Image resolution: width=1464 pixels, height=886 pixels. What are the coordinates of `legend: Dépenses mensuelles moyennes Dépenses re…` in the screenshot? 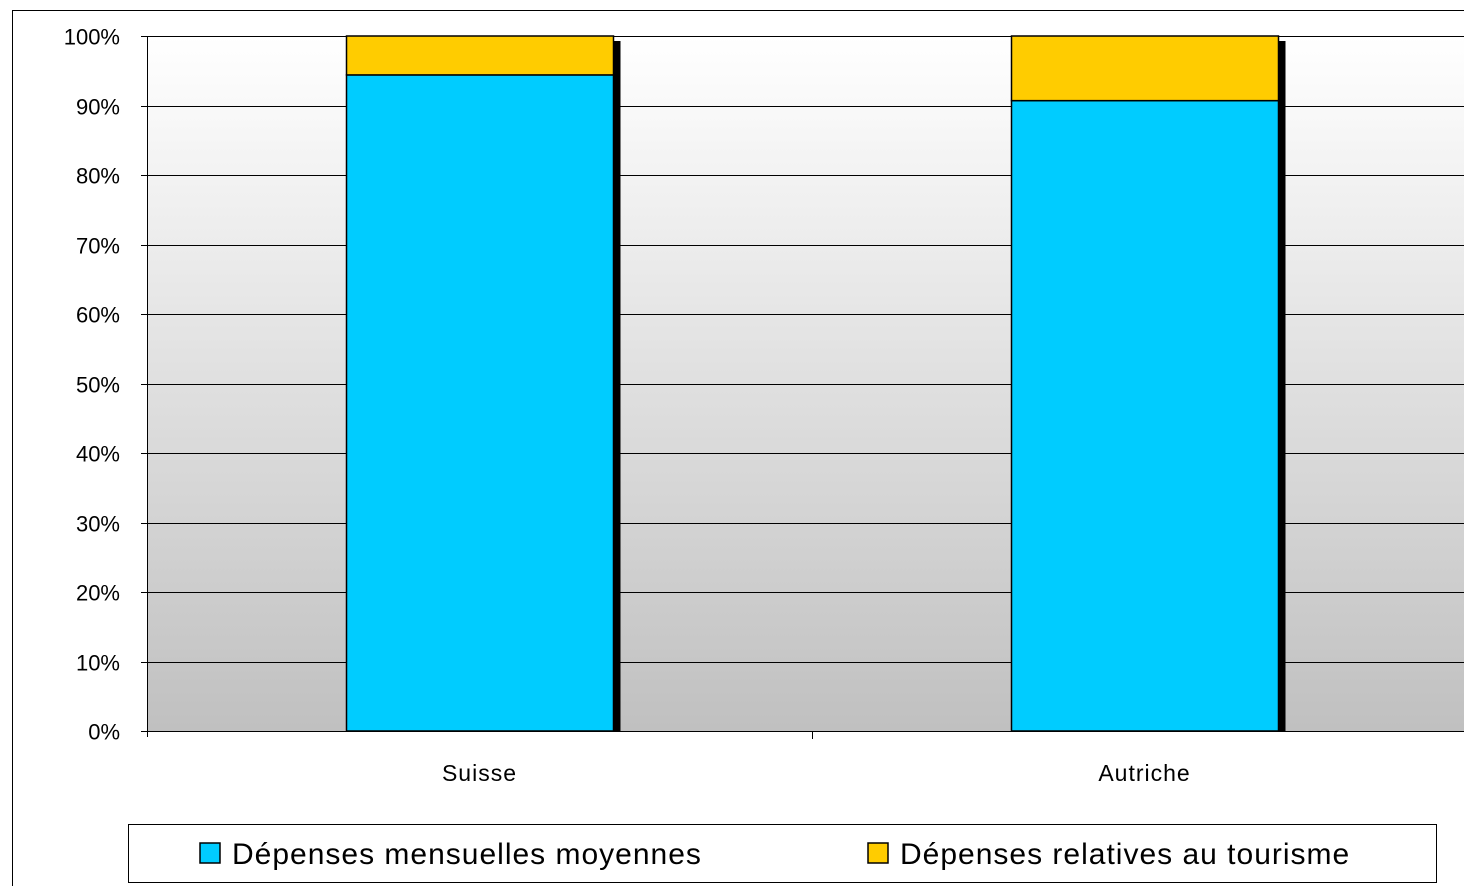 It's located at (782, 853).